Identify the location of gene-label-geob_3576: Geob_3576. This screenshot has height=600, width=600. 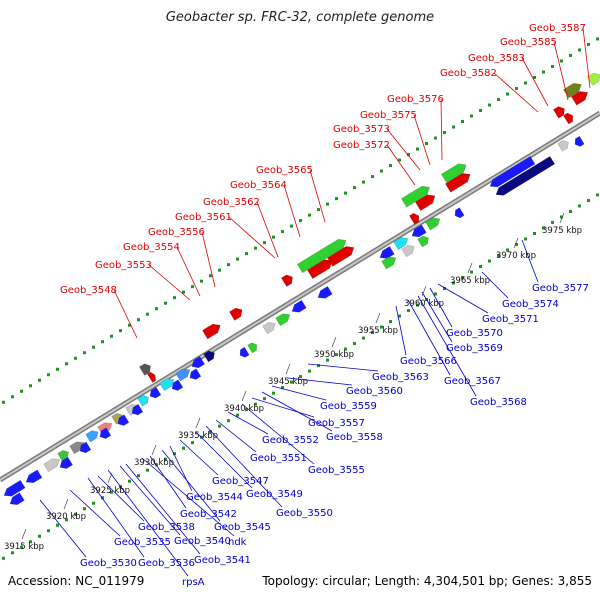
(415, 99).